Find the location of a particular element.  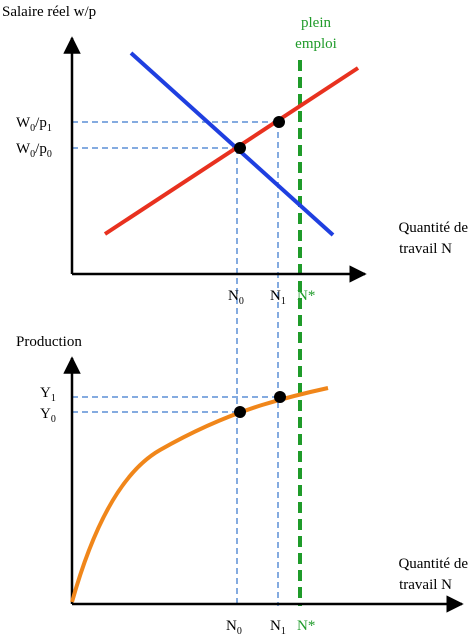

bottom-x-tick-nstar: N* is located at coordinates (306, 626).